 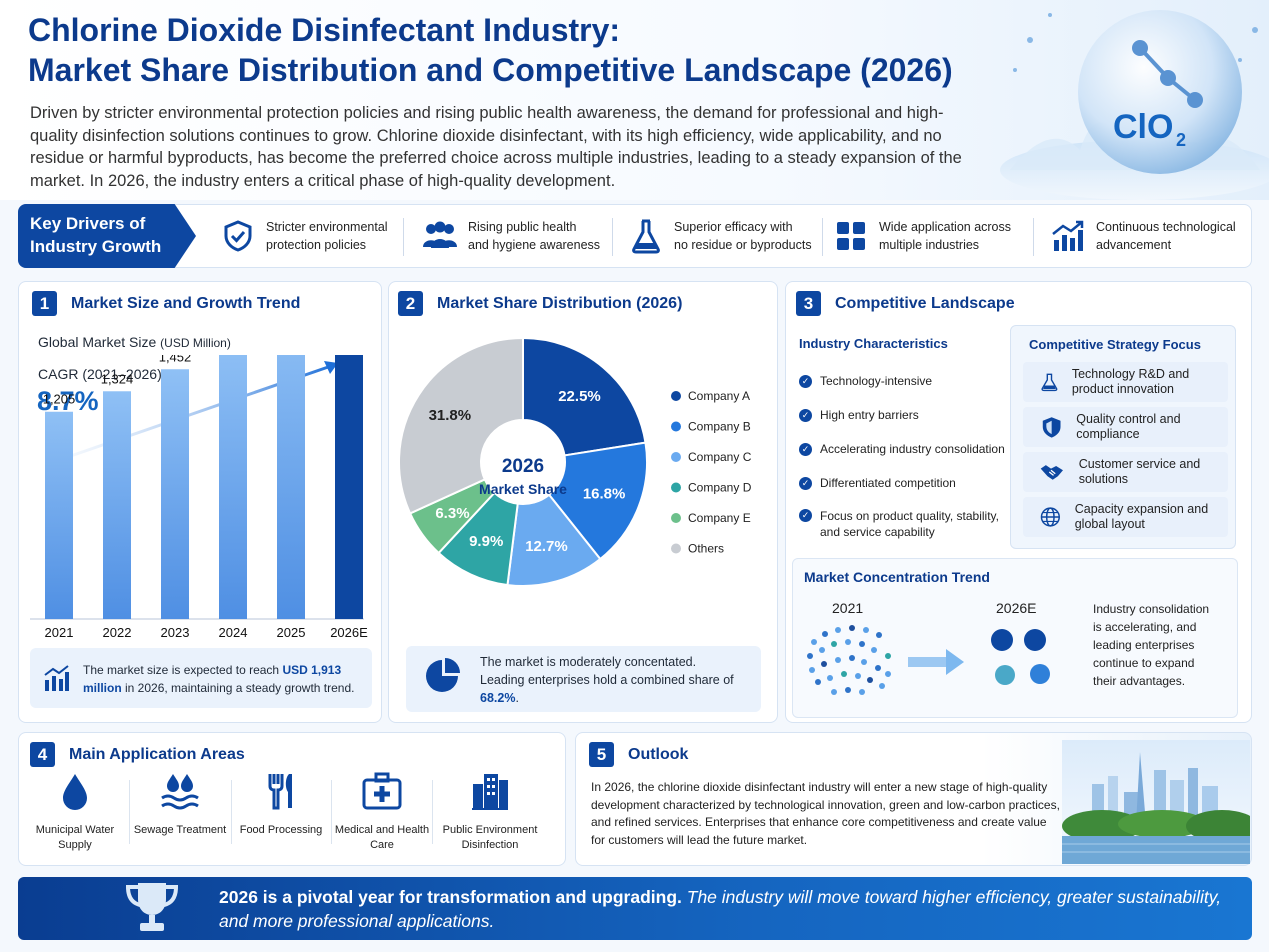 What do you see at coordinates (349, 487) in the screenshot?
I see `bar-2026E` at bounding box center [349, 487].